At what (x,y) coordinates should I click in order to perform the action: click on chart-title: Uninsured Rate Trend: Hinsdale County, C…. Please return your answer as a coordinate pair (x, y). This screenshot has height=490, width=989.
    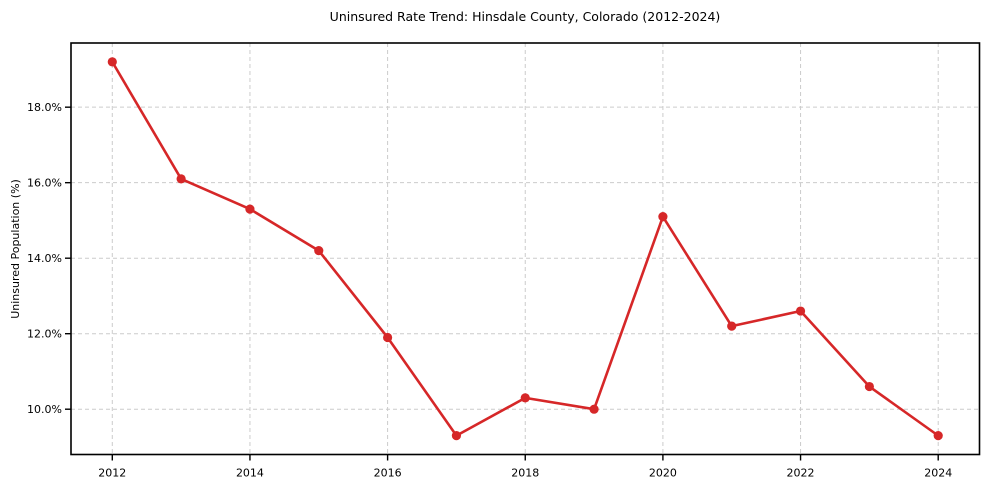
    Looking at the image, I should click on (525, 16).